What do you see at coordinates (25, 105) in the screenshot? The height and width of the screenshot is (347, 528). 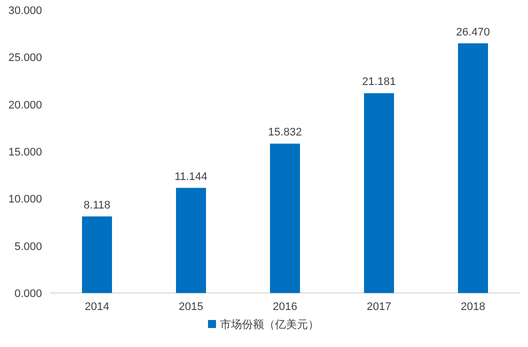 I see `y-tick-label: 20.000` at bounding box center [25, 105].